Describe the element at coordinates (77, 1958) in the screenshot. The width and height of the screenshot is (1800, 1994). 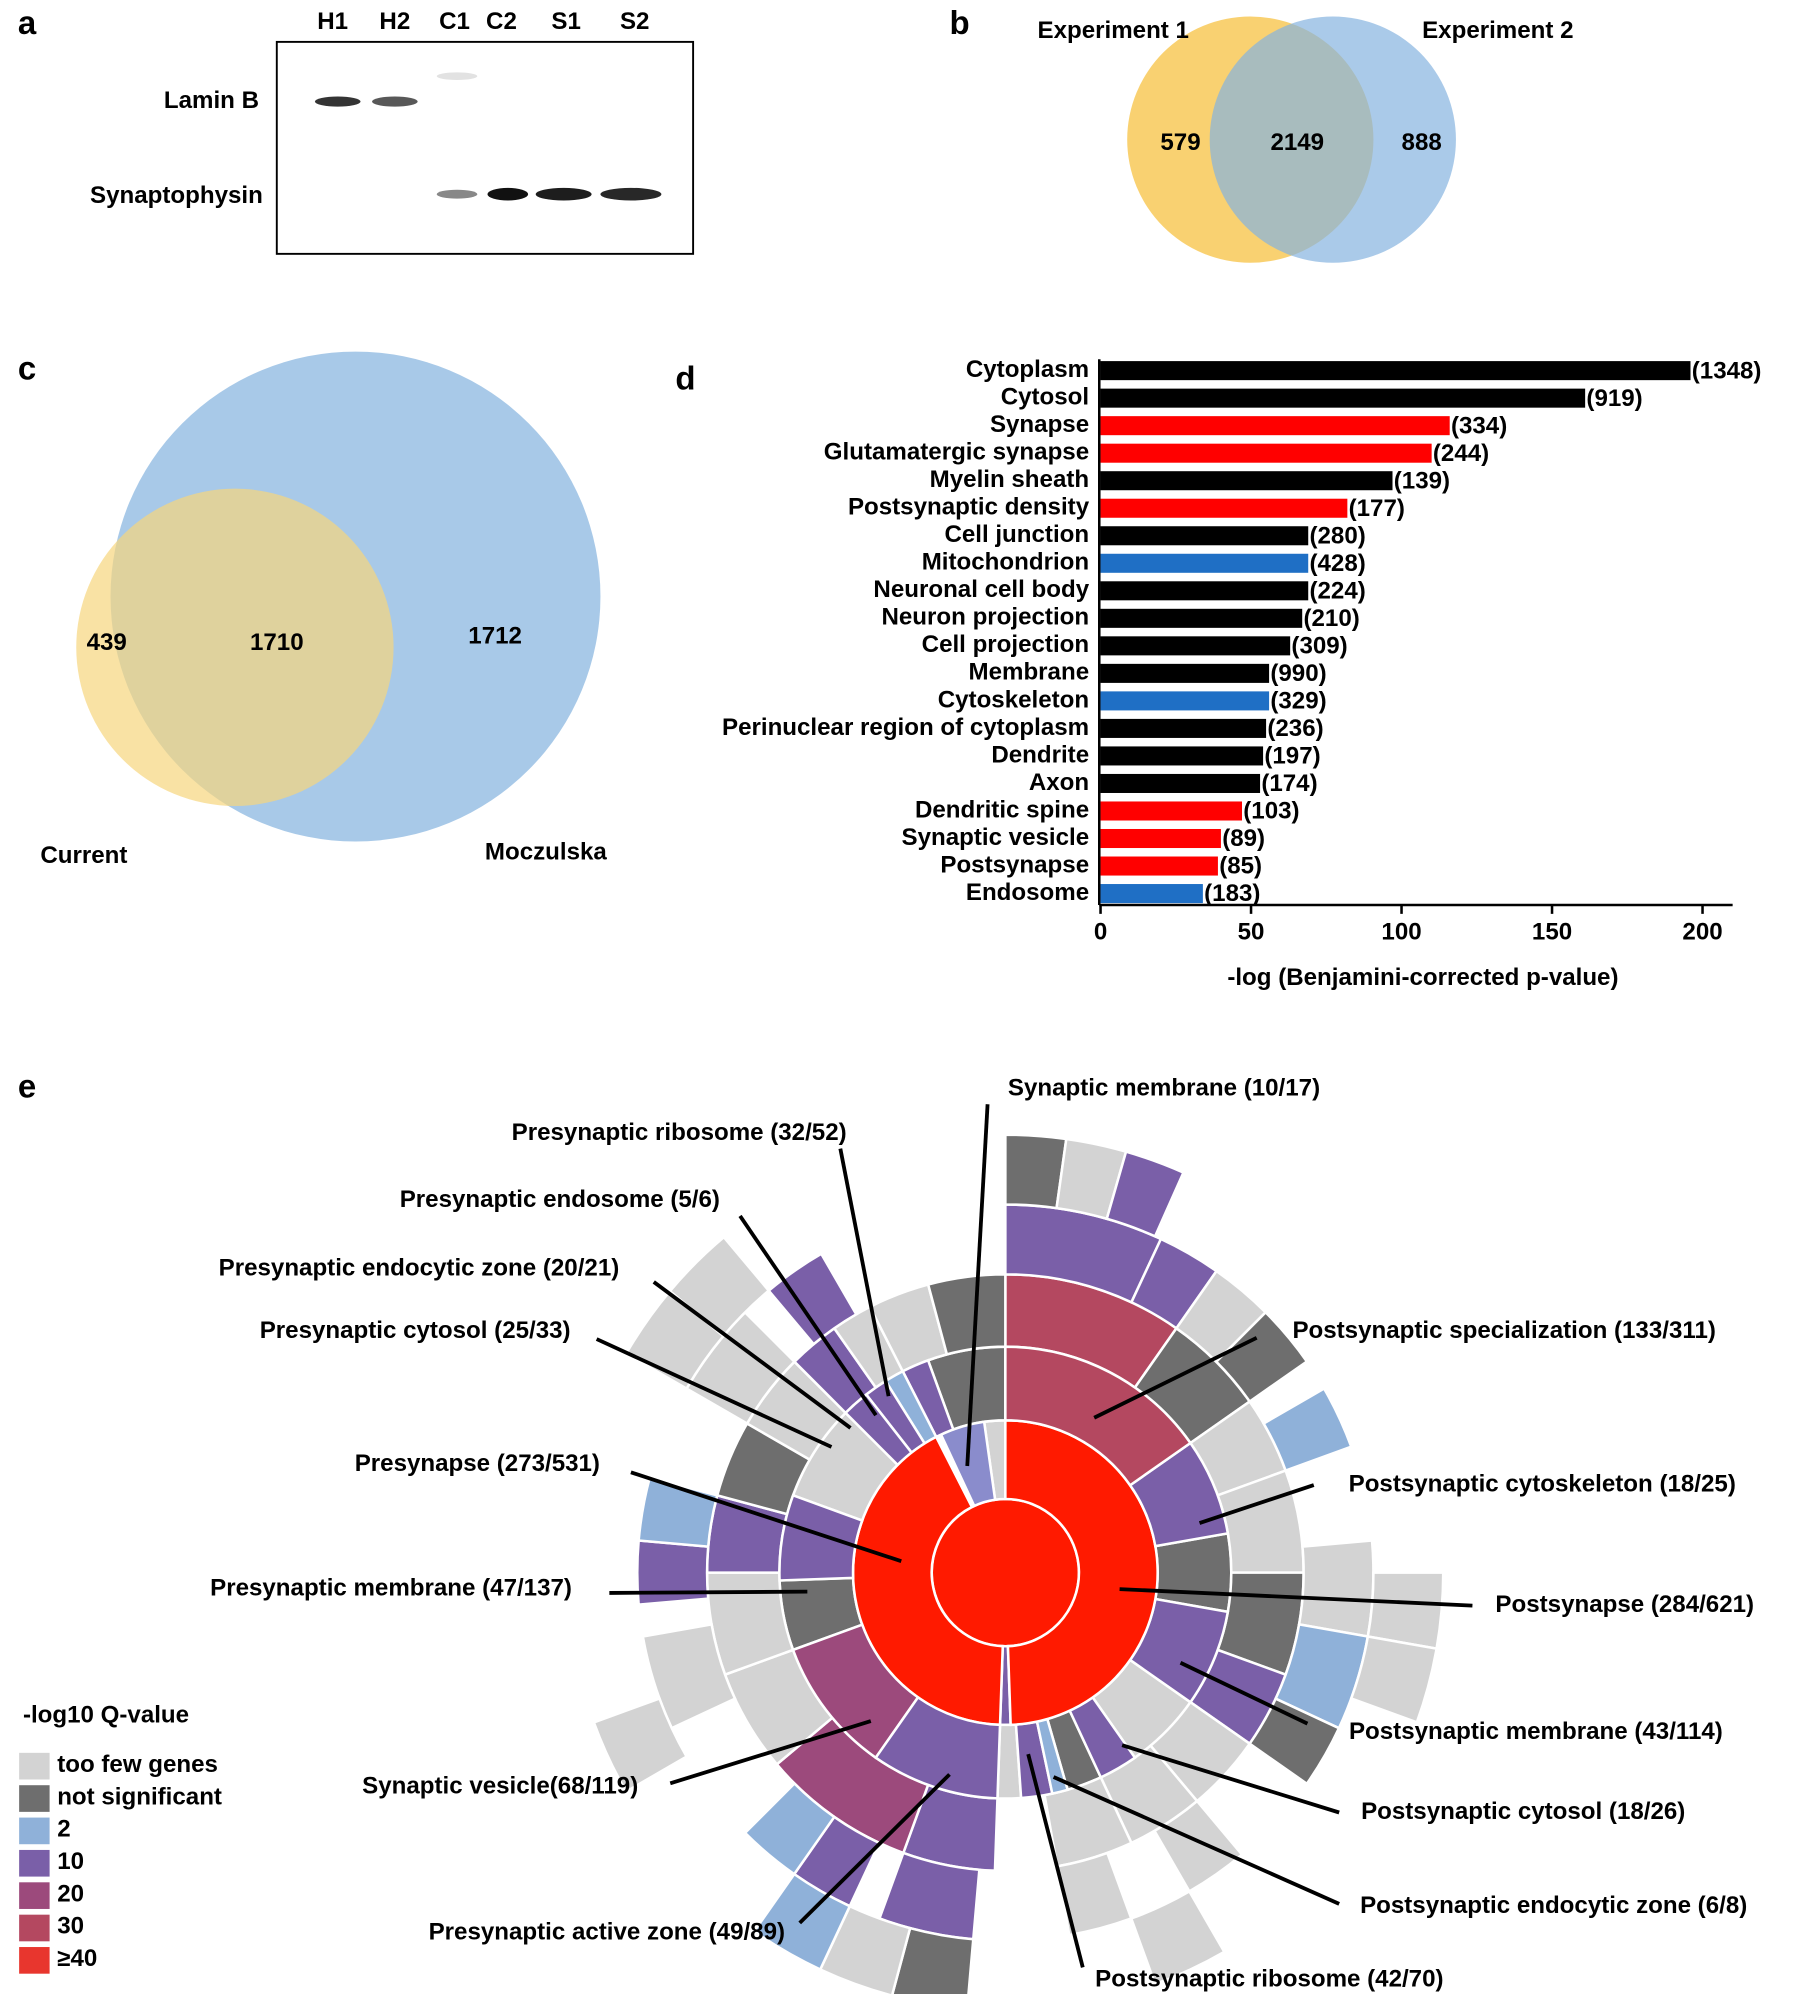
I see `legend-label: ≥40` at that location.